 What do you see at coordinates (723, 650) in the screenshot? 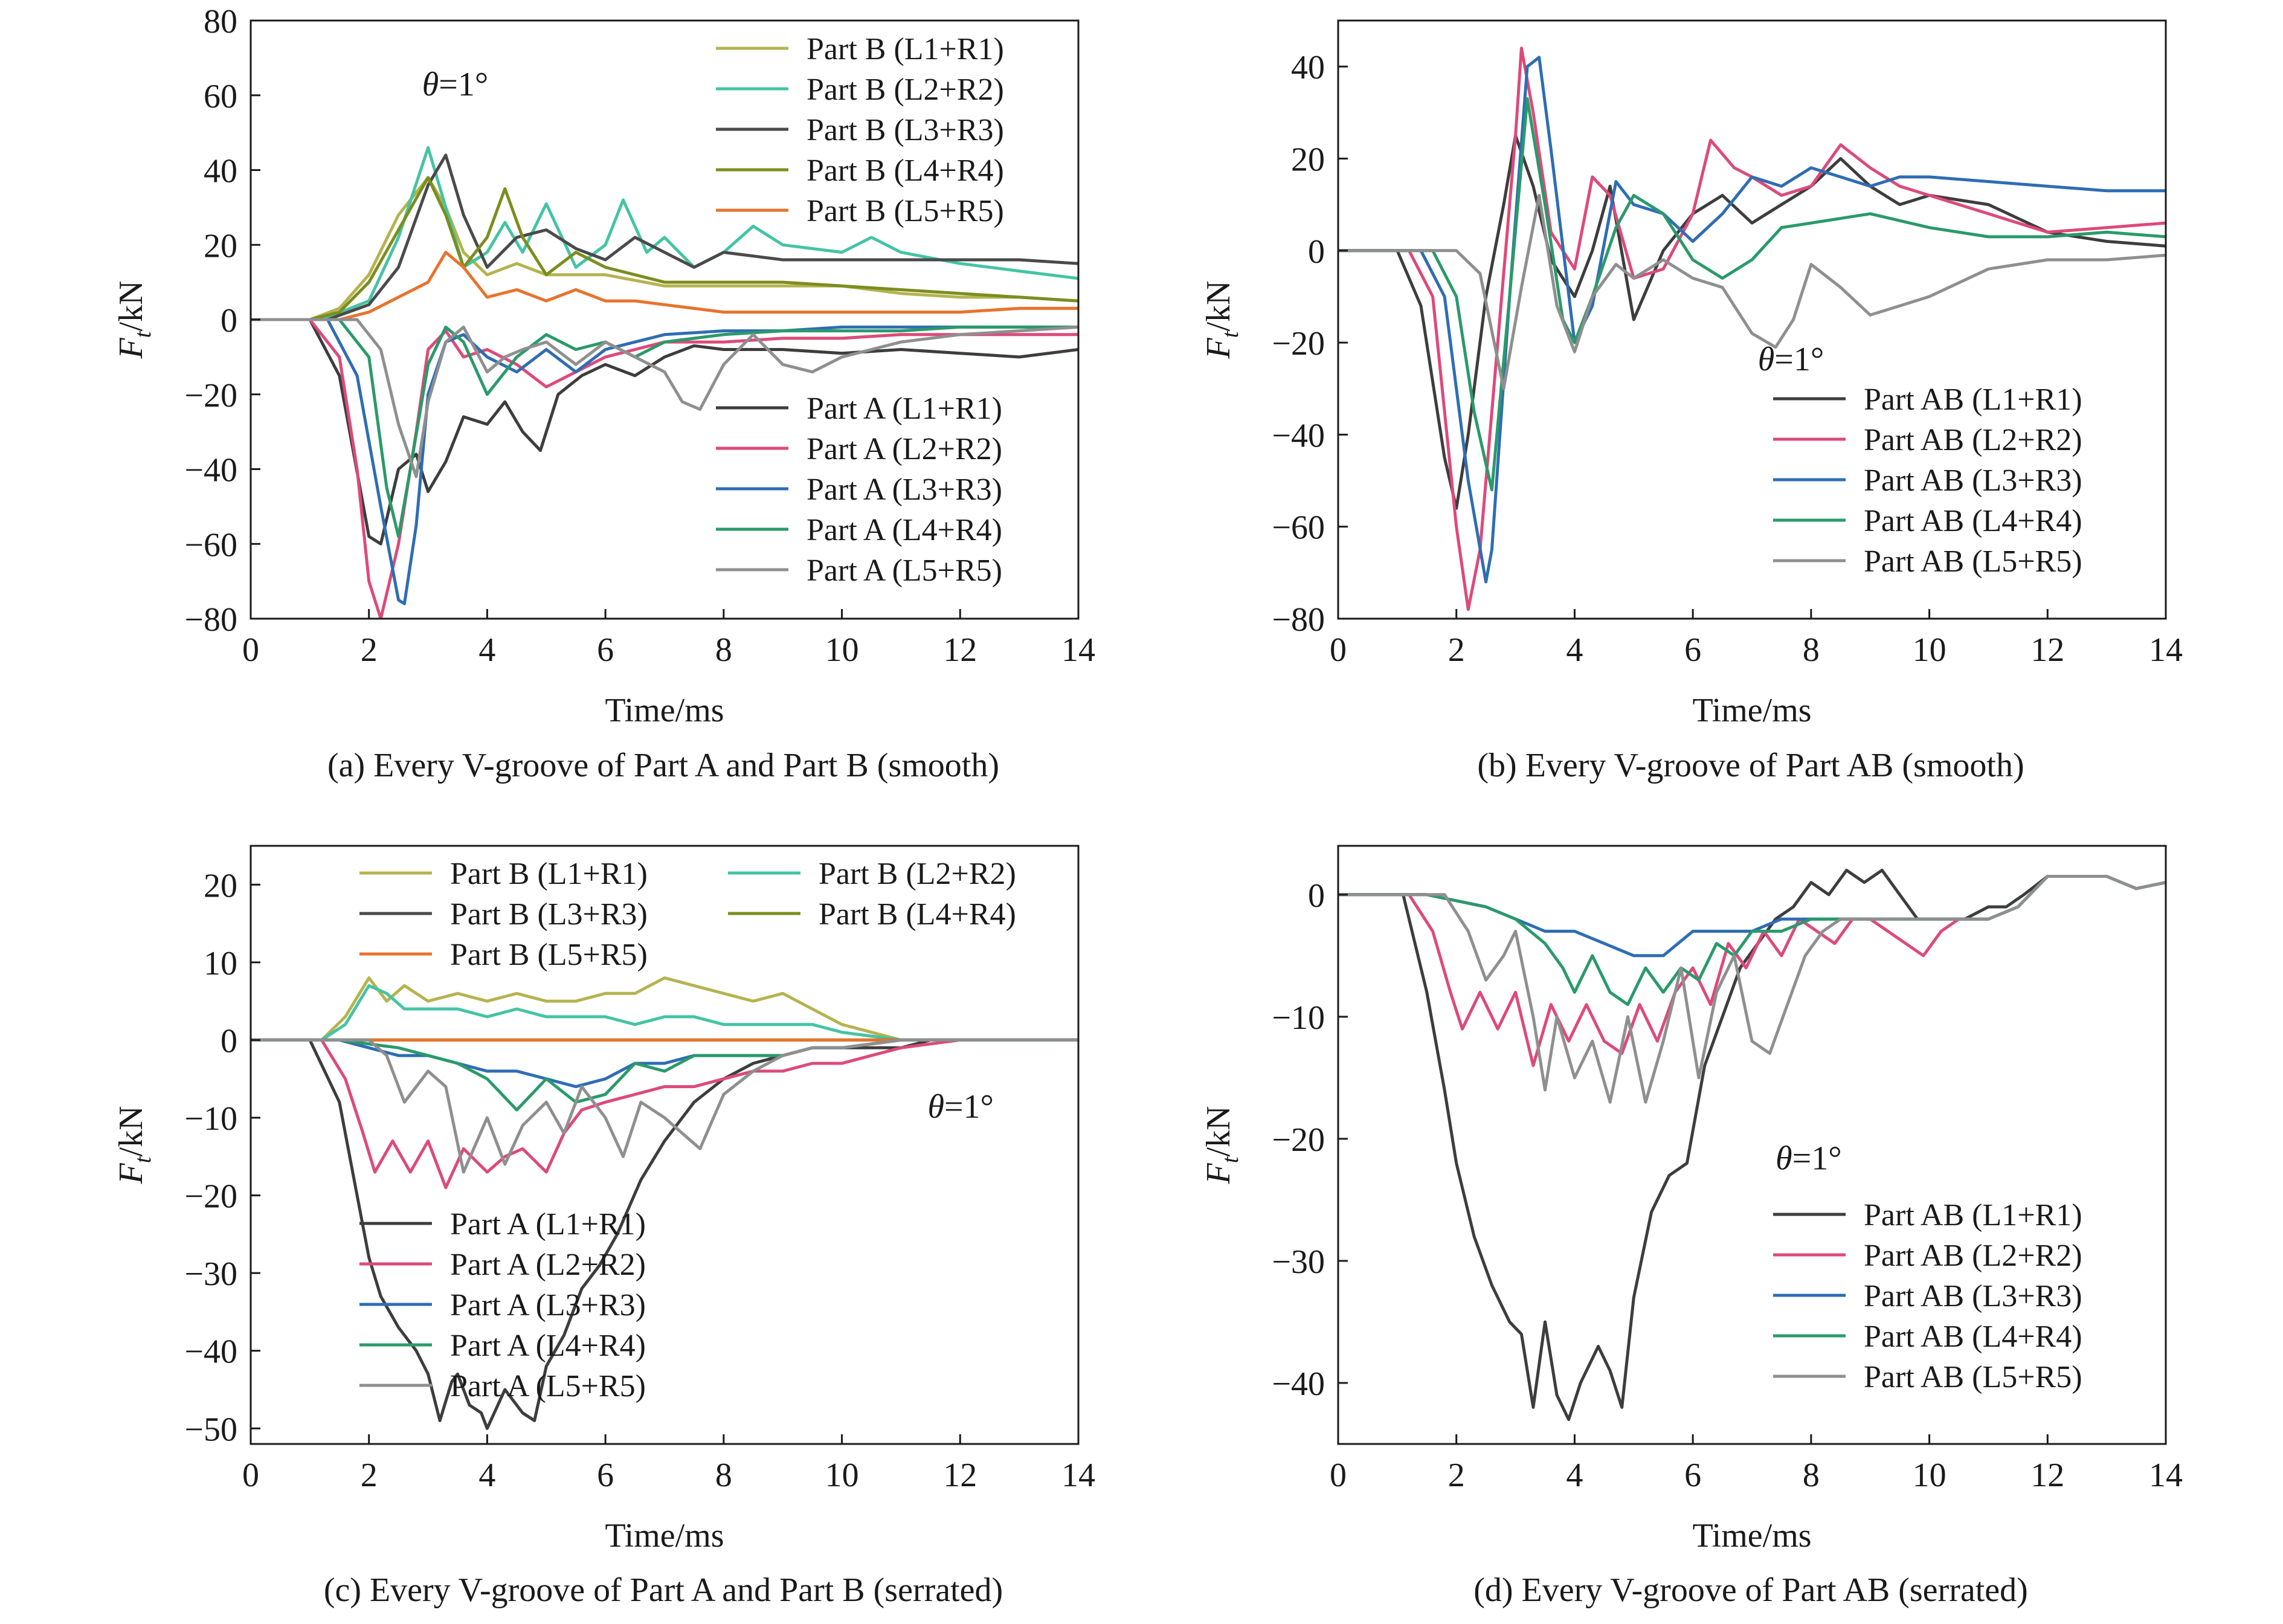
I see `a-x-tick-label: 8` at bounding box center [723, 650].